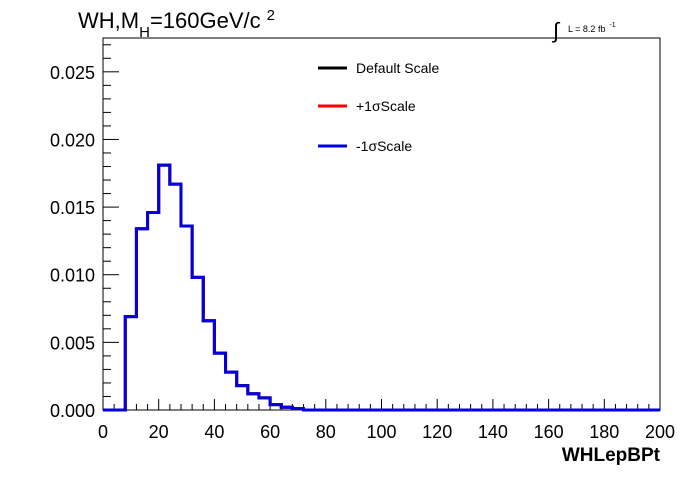  I want to click on x-tick-label: 120, so click(437, 432).